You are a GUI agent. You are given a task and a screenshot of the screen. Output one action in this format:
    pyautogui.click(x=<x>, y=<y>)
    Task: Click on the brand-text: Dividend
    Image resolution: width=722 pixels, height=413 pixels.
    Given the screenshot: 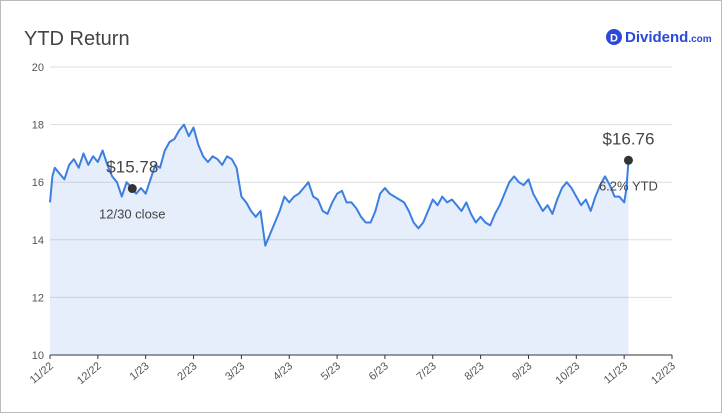 What is the action you would take?
    pyautogui.click(x=656, y=37)
    